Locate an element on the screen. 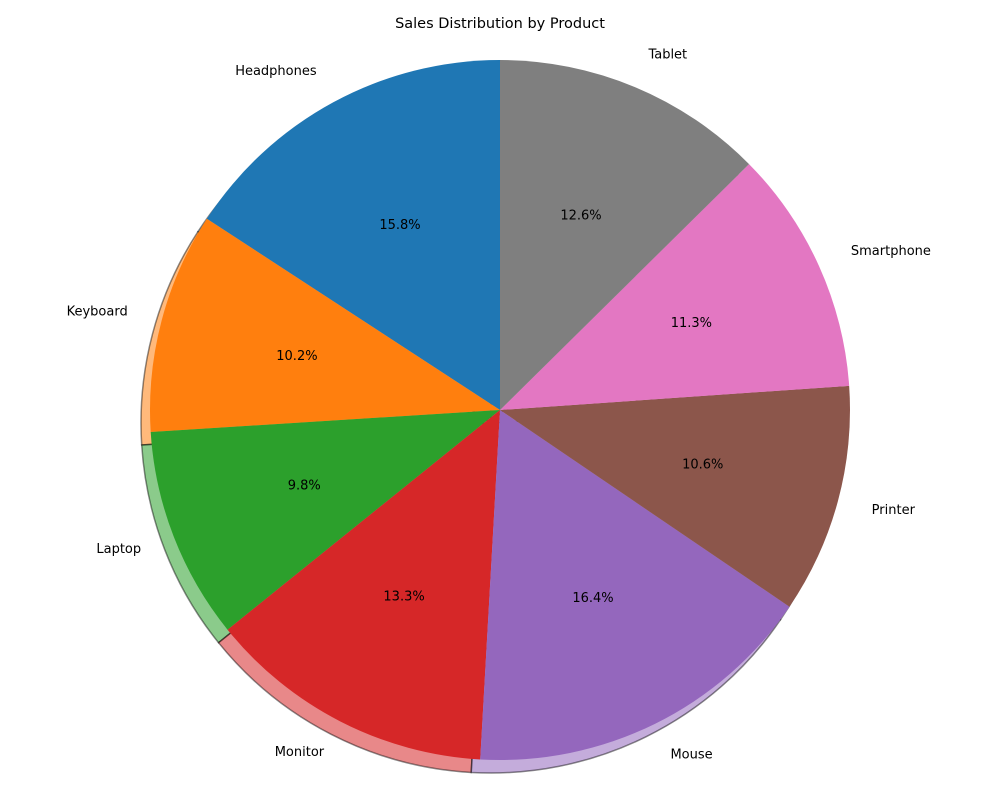 This screenshot has width=1000, height=804. pie-slice-printer is located at coordinates (675, 496).